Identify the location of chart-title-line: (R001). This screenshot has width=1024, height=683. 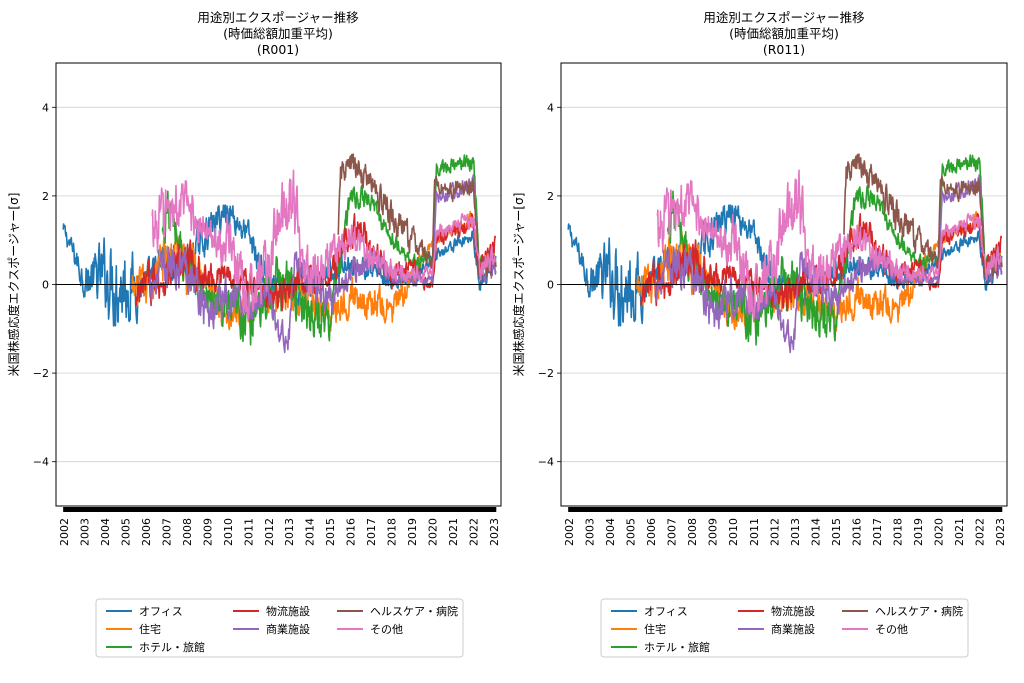
(278, 49).